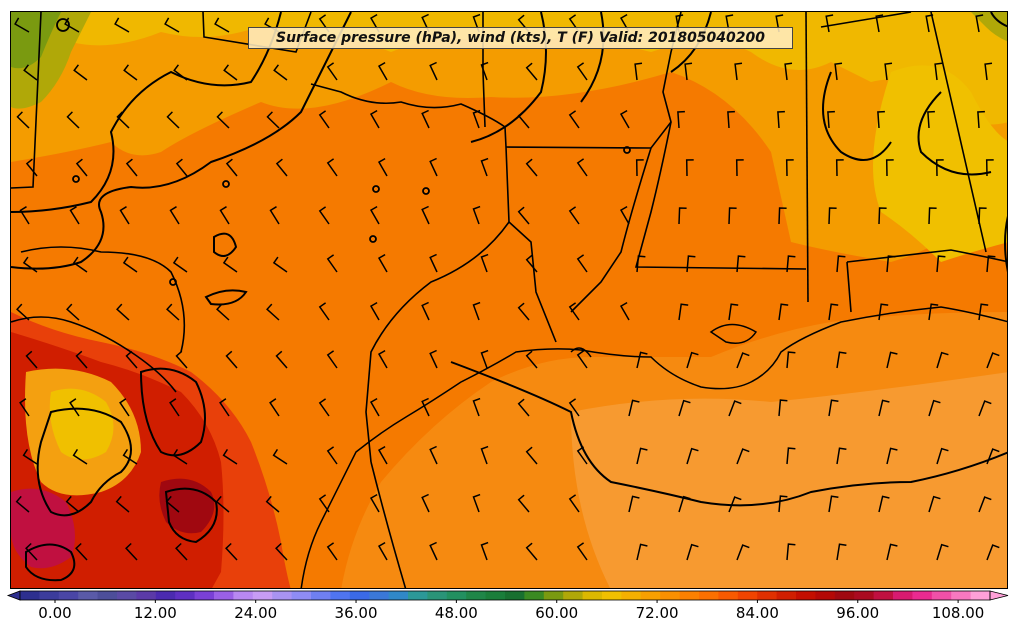 This screenshot has width=1018, height=633. Describe the element at coordinates (757, 613) in the screenshot. I see `colorbar-tick-label: 84.00` at that location.